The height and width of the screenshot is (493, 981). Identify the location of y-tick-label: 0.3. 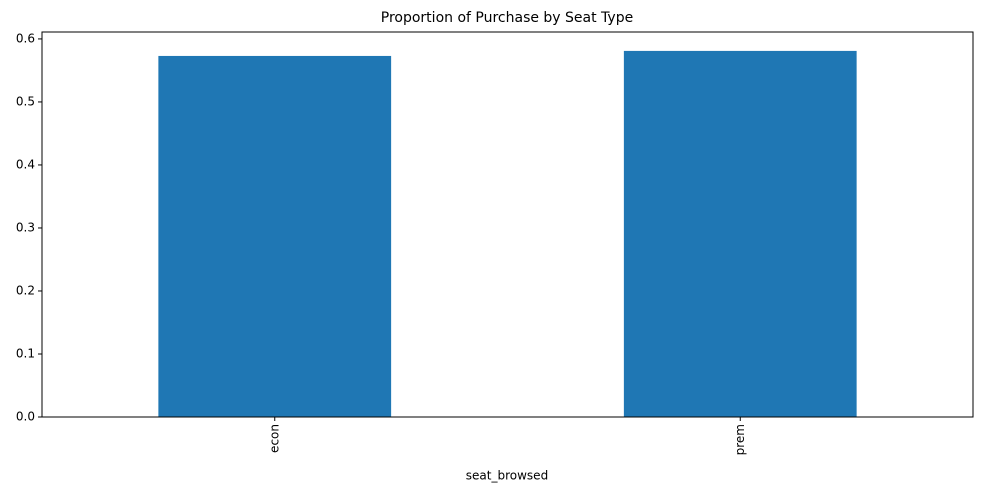
(25, 227).